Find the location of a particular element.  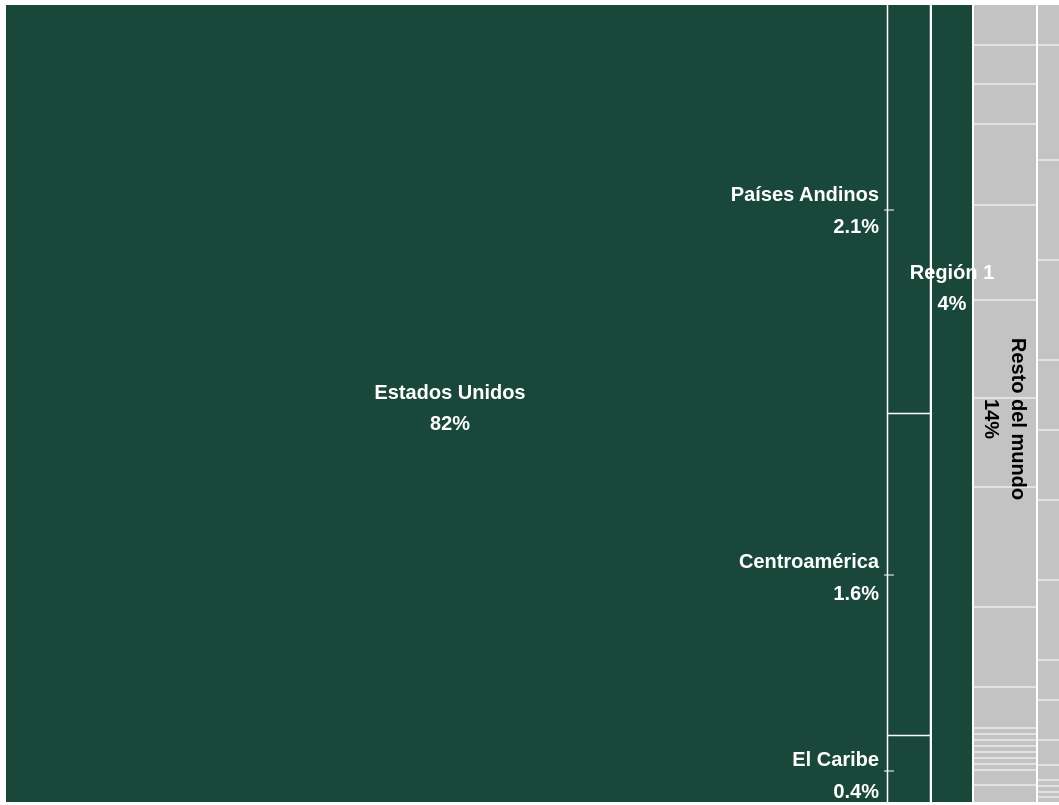

tile-centroamerica is located at coordinates (909, 574).